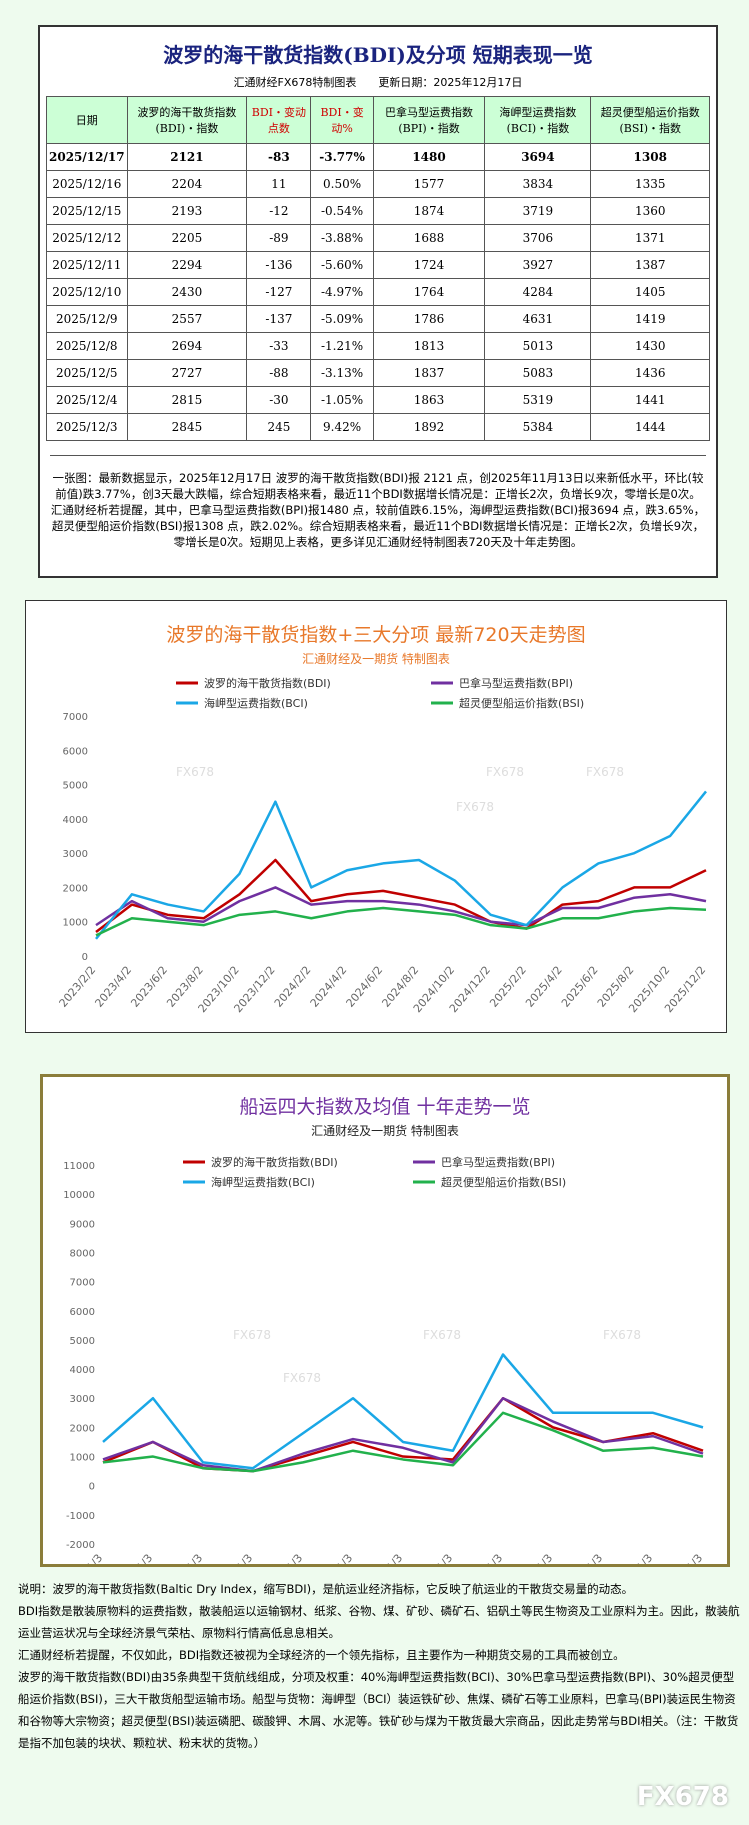  Describe the element at coordinates (187, 346) in the screenshot. I see `table-cell: 2694` at that location.